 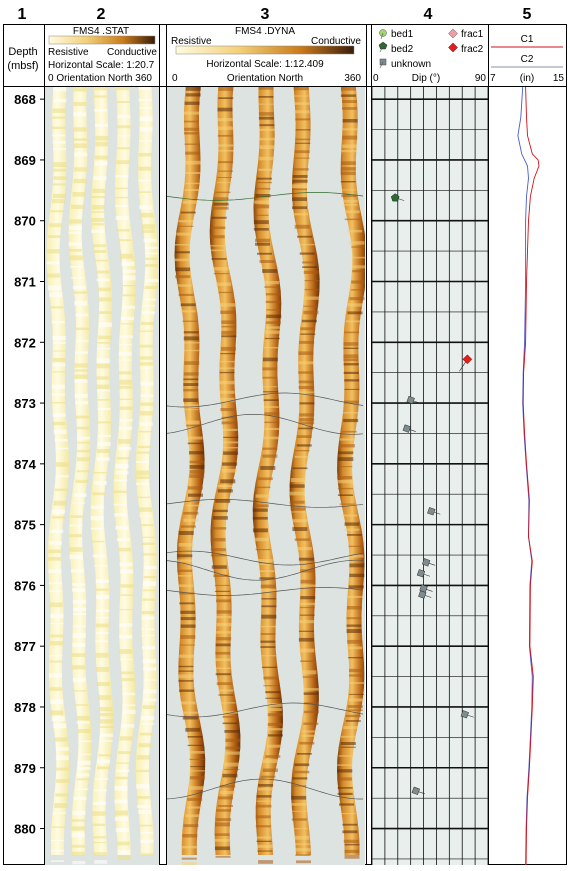 I want to click on dip-points, so click(x=432, y=494).